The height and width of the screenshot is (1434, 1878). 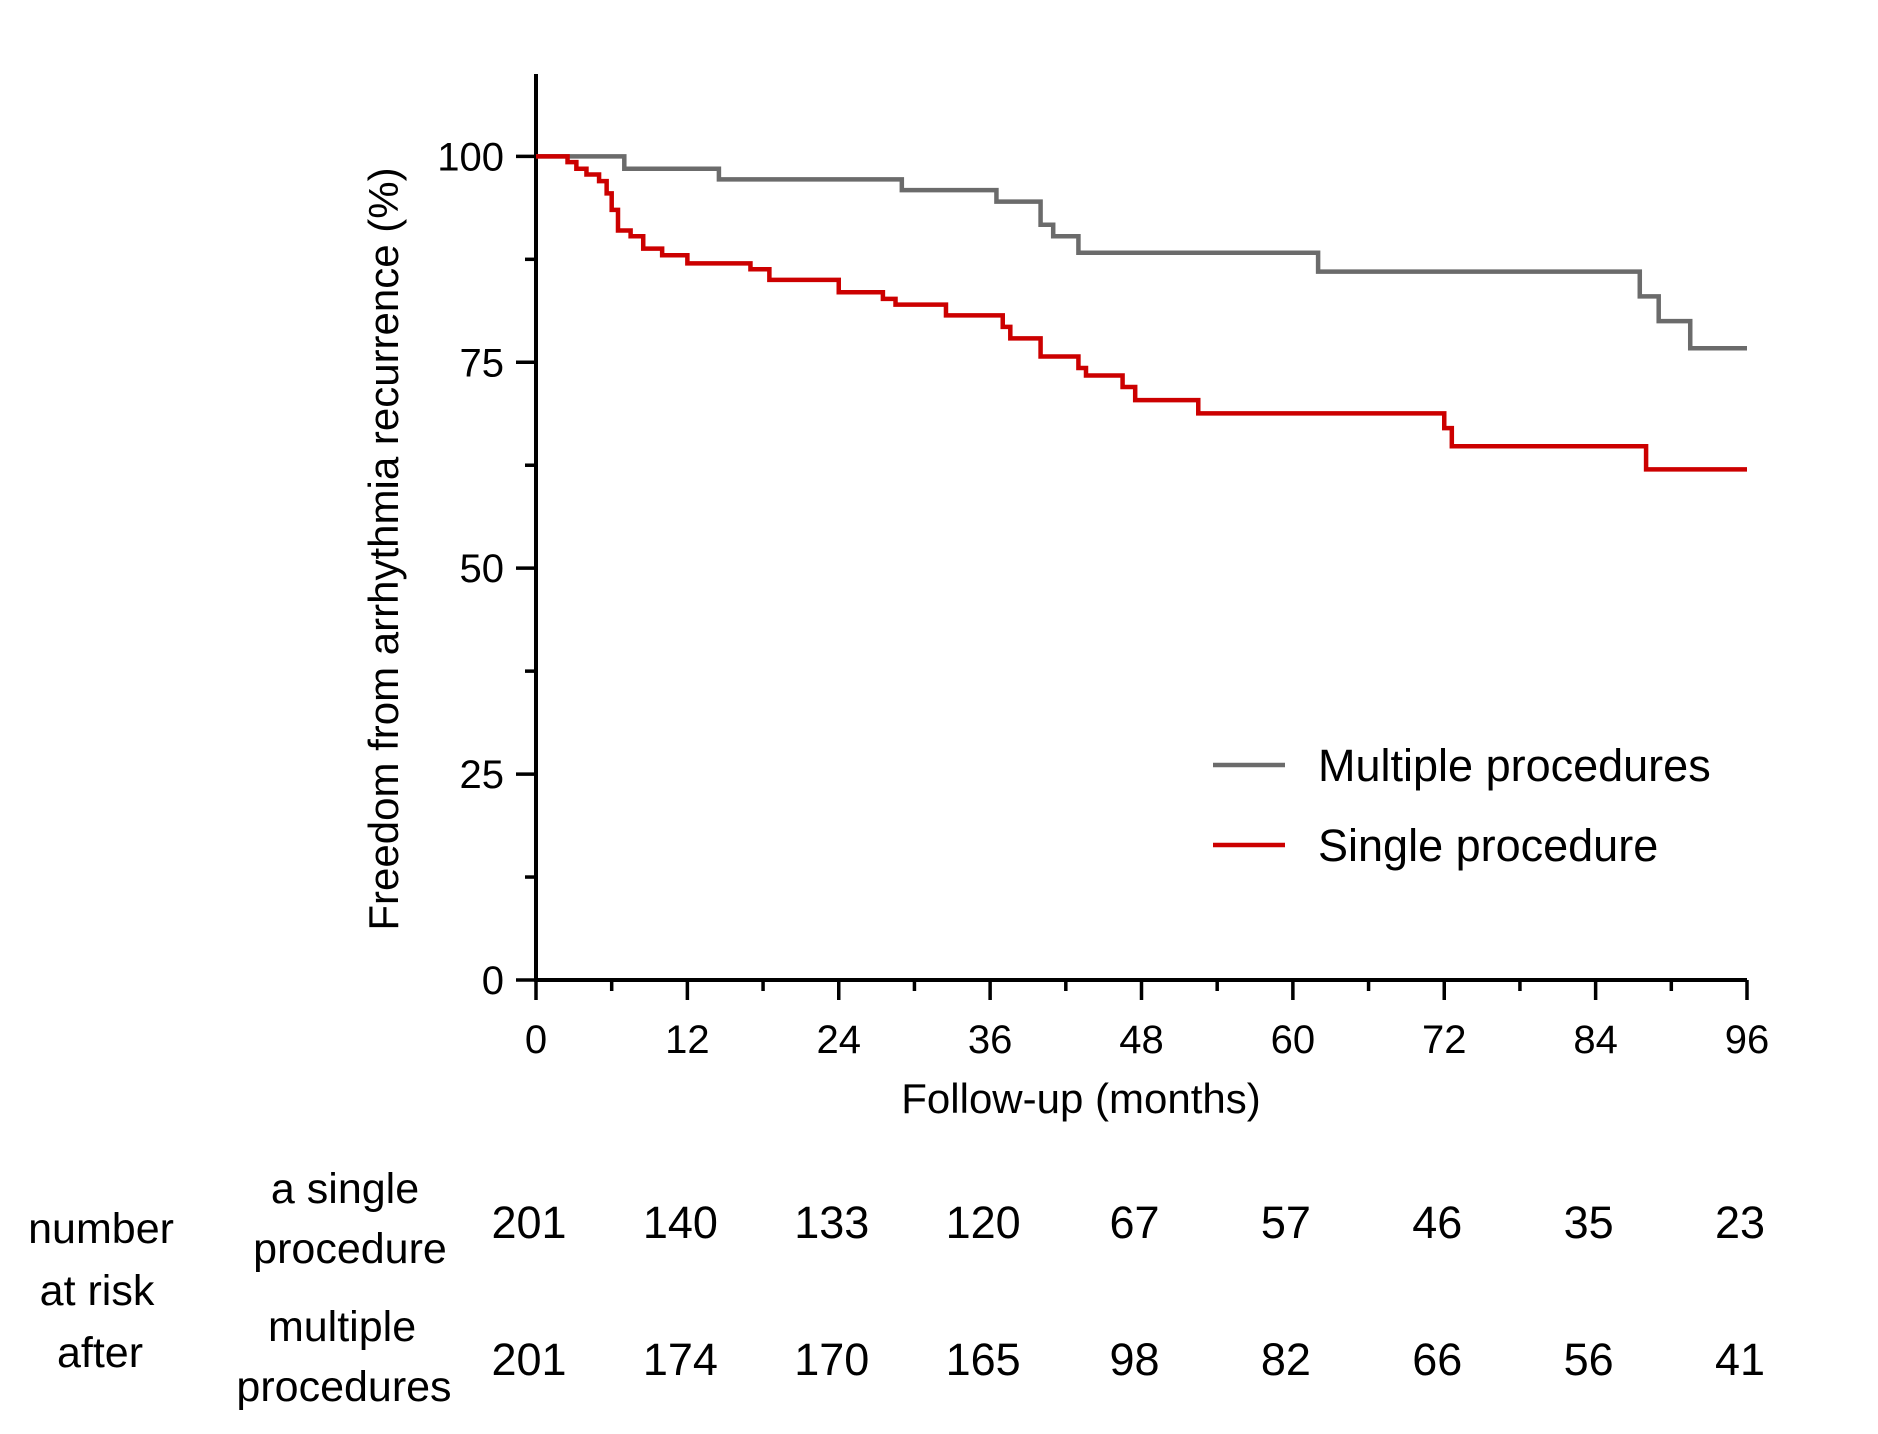 I want to click on x-tick-label: 72, so click(x=1444, y=1040).